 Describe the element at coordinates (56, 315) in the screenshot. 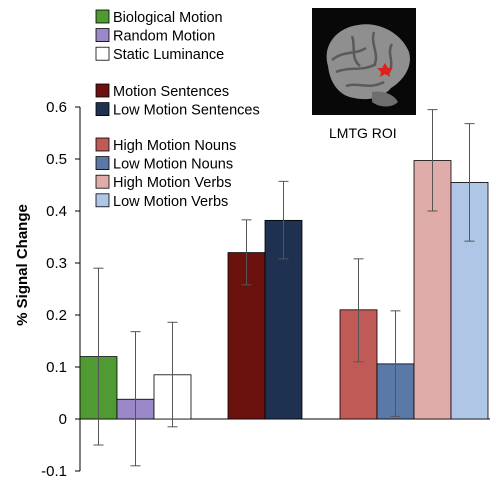

I see `y-tick-label: 0.2` at that location.